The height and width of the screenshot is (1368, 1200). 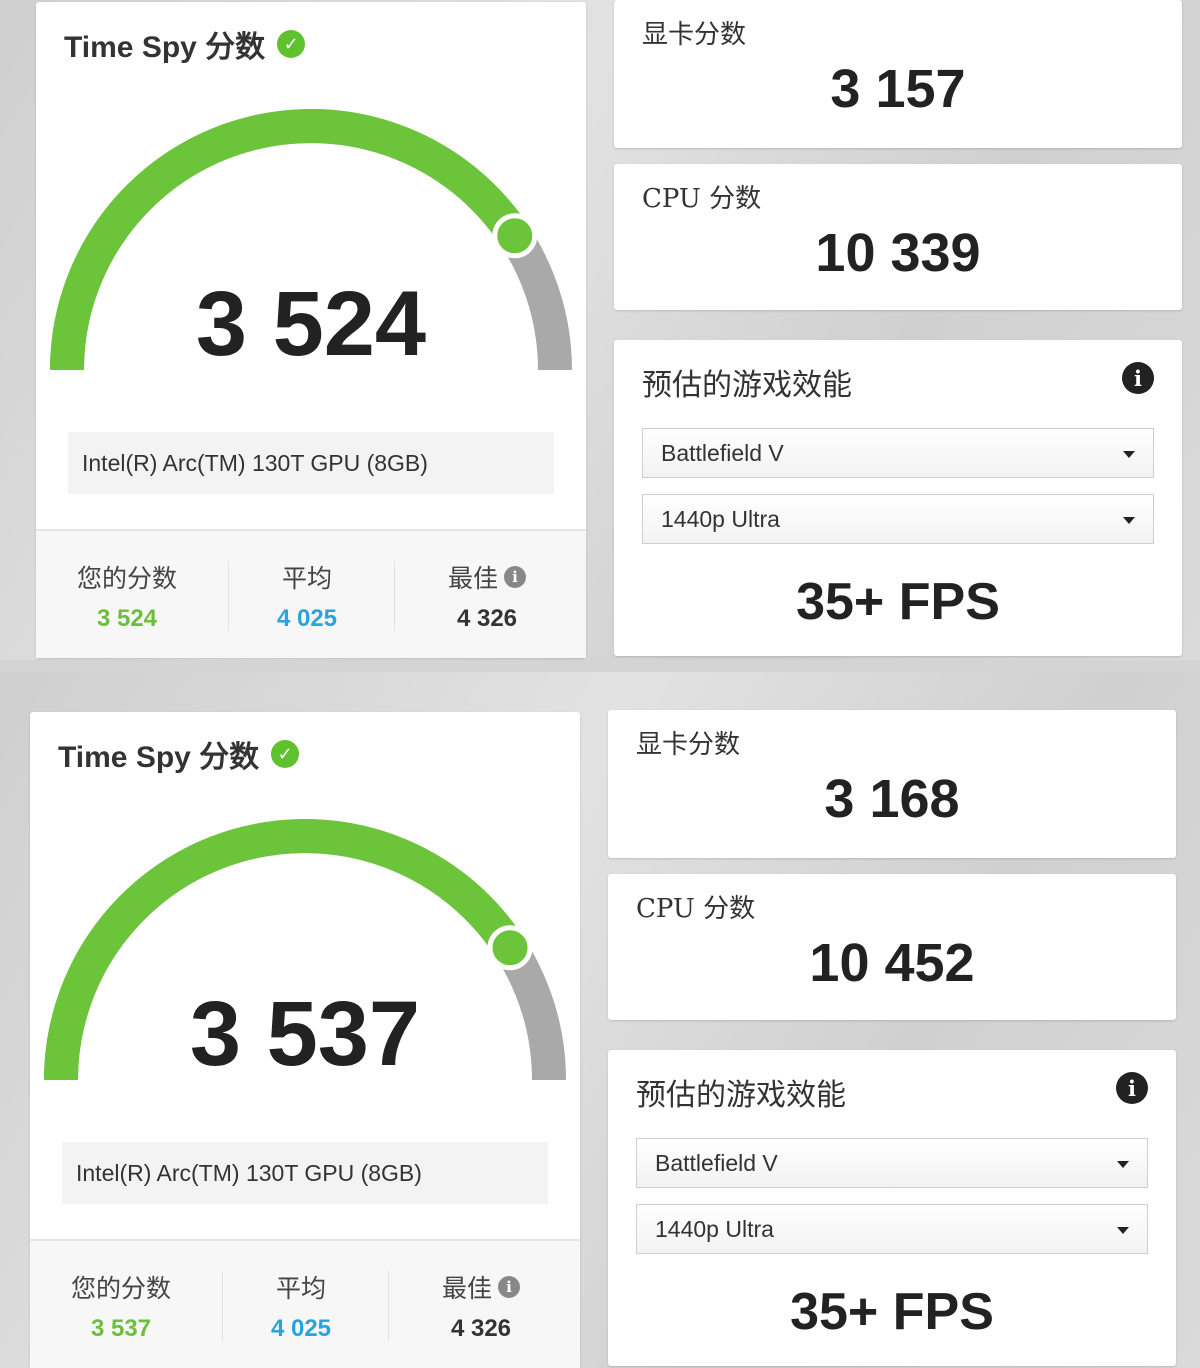 I want to click on graphics-score-card: 显卡分数 3 157, so click(x=898, y=74).